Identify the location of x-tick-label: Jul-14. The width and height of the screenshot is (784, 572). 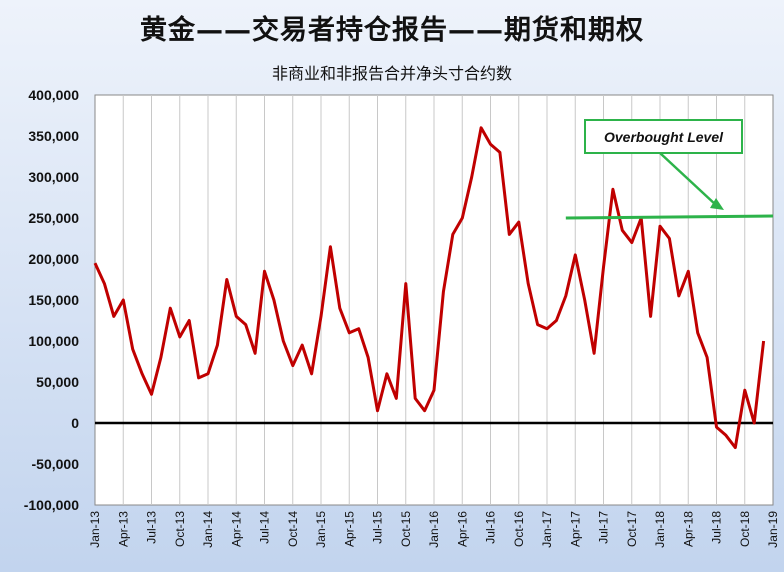
(265, 527).